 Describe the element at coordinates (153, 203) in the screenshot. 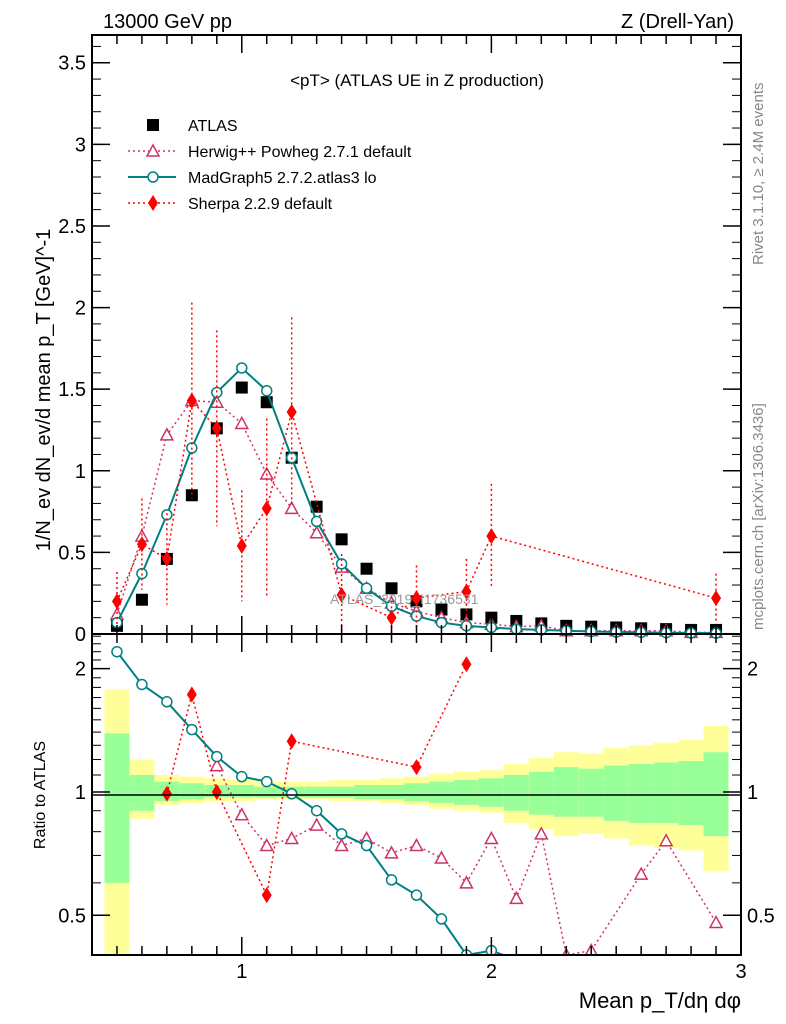

I see `legend-sherpa-marker` at that location.